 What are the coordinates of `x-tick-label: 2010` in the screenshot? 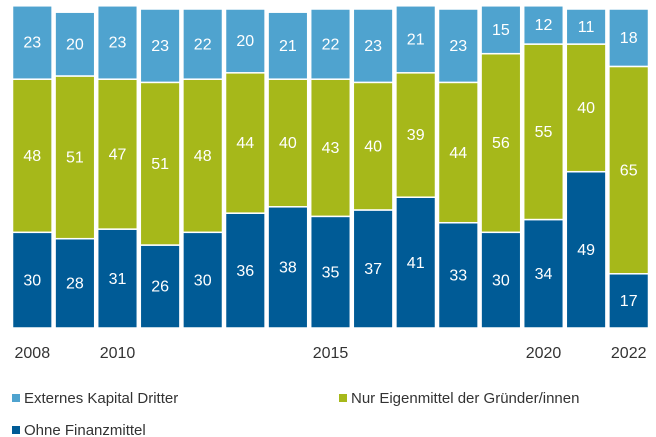 It's located at (118, 353).